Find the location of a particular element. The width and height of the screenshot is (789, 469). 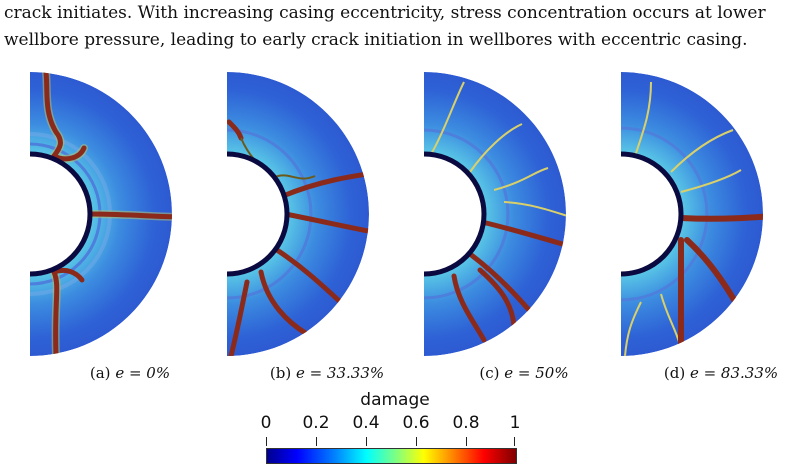

figure-d is located at coordinates (705, 214).